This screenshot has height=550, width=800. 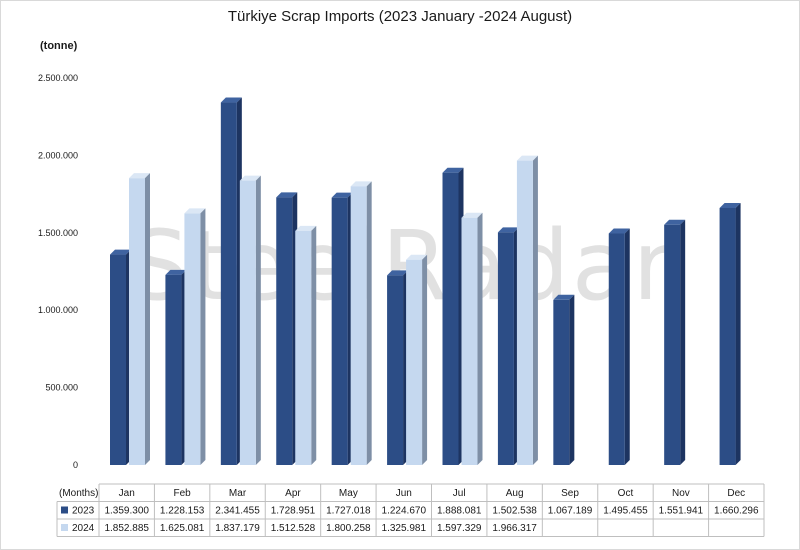 I want to click on data-label-2023: 1.660.296, so click(x=736, y=511).